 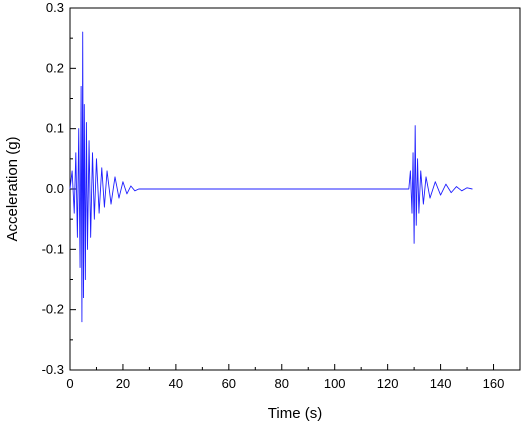 What do you see at coordinates (282, 383) in the screenshot?
I see `x-tick-label: 80` at bounding box center [282, 383].